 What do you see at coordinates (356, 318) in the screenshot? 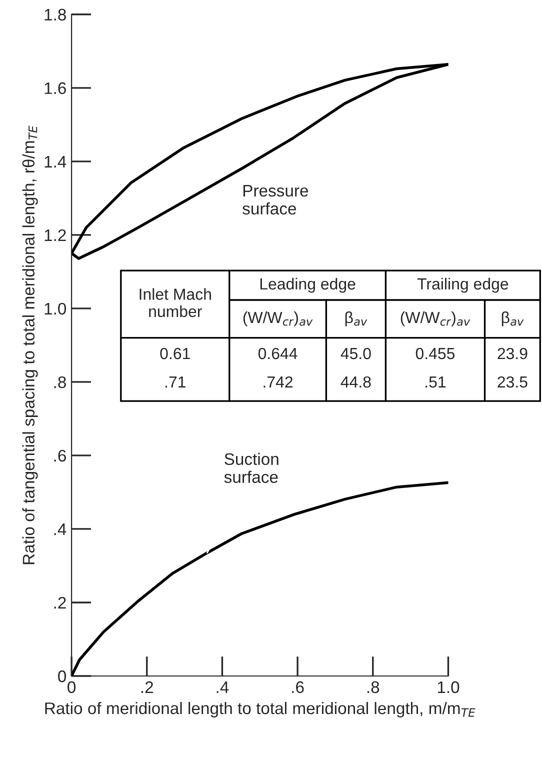
I see `annotation: β$_{av}$` at bounding box center [356, 318].